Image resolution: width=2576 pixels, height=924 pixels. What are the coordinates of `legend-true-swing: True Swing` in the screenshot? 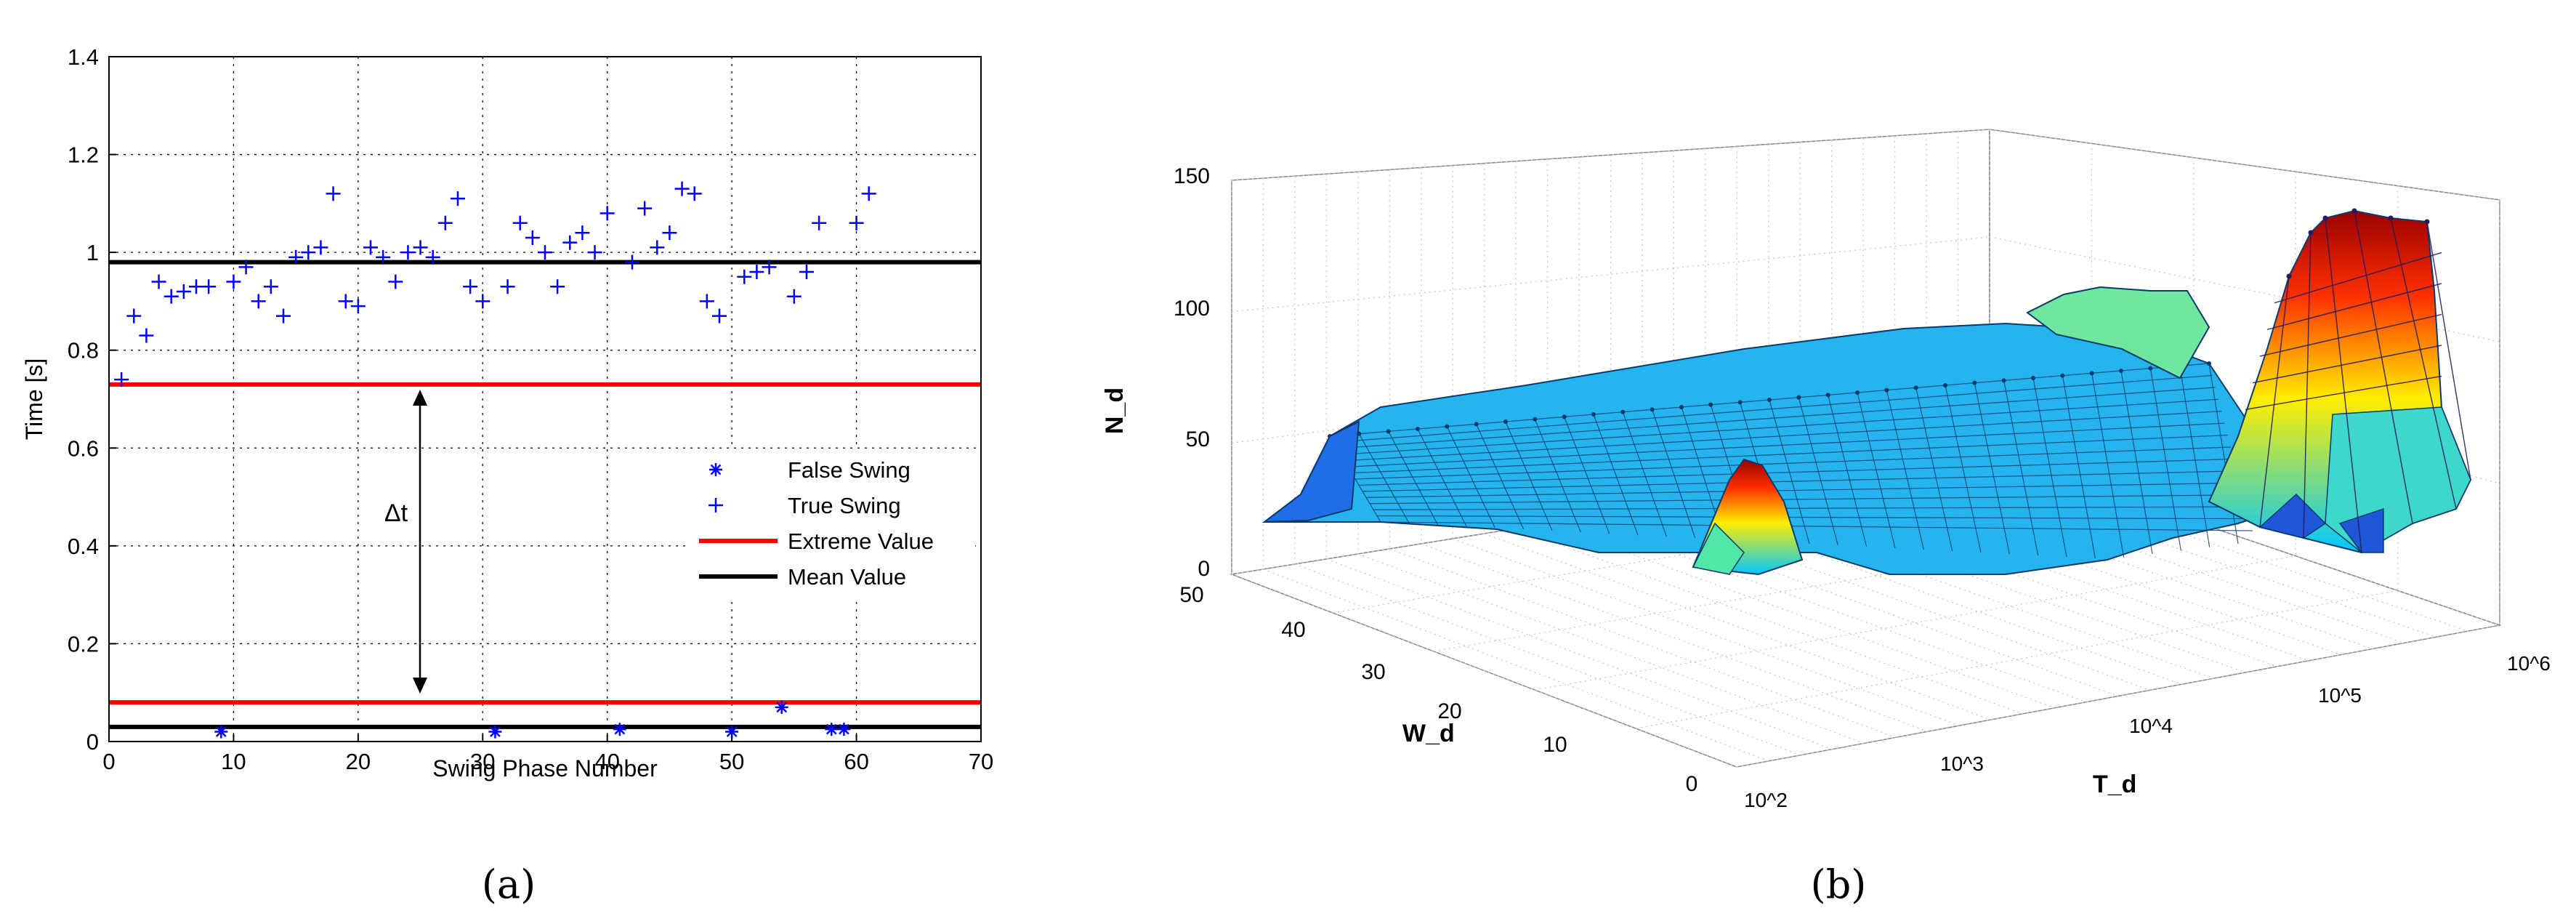 It's located at (805, 505).